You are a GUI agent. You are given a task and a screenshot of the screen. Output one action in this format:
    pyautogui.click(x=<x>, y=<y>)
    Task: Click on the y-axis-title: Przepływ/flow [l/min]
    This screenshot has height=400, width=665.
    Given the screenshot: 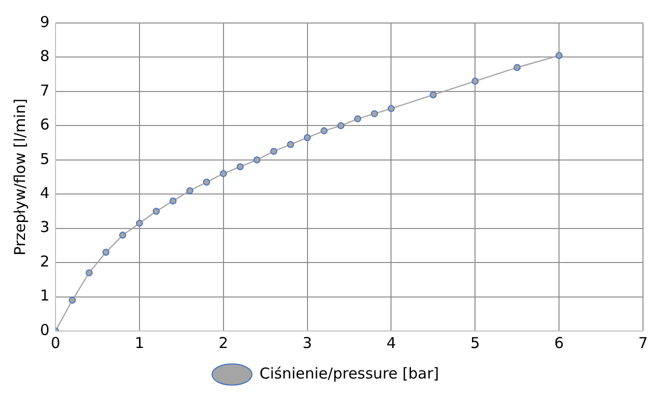 What is the action you would take?
    pyautogui.click(x=19, y=177)
    